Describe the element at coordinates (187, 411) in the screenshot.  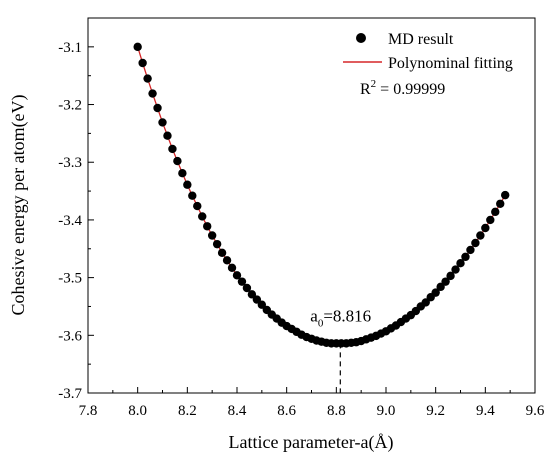
I see `x-tick-label: 8.2` at that location.